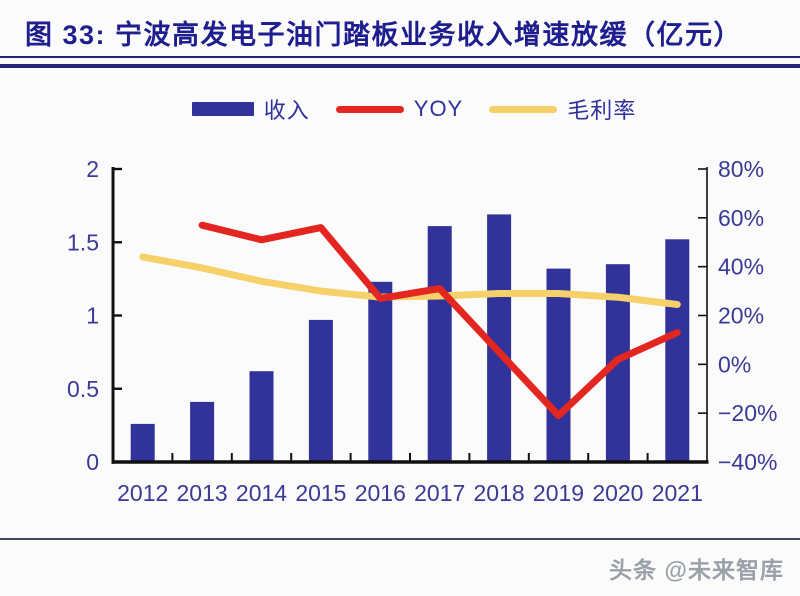 The height and width of the screenshot is (596, 800). Describe the element at coordinates (320, 493) in the screenshot. I see `x-axis-category-label: 2015` at that location.